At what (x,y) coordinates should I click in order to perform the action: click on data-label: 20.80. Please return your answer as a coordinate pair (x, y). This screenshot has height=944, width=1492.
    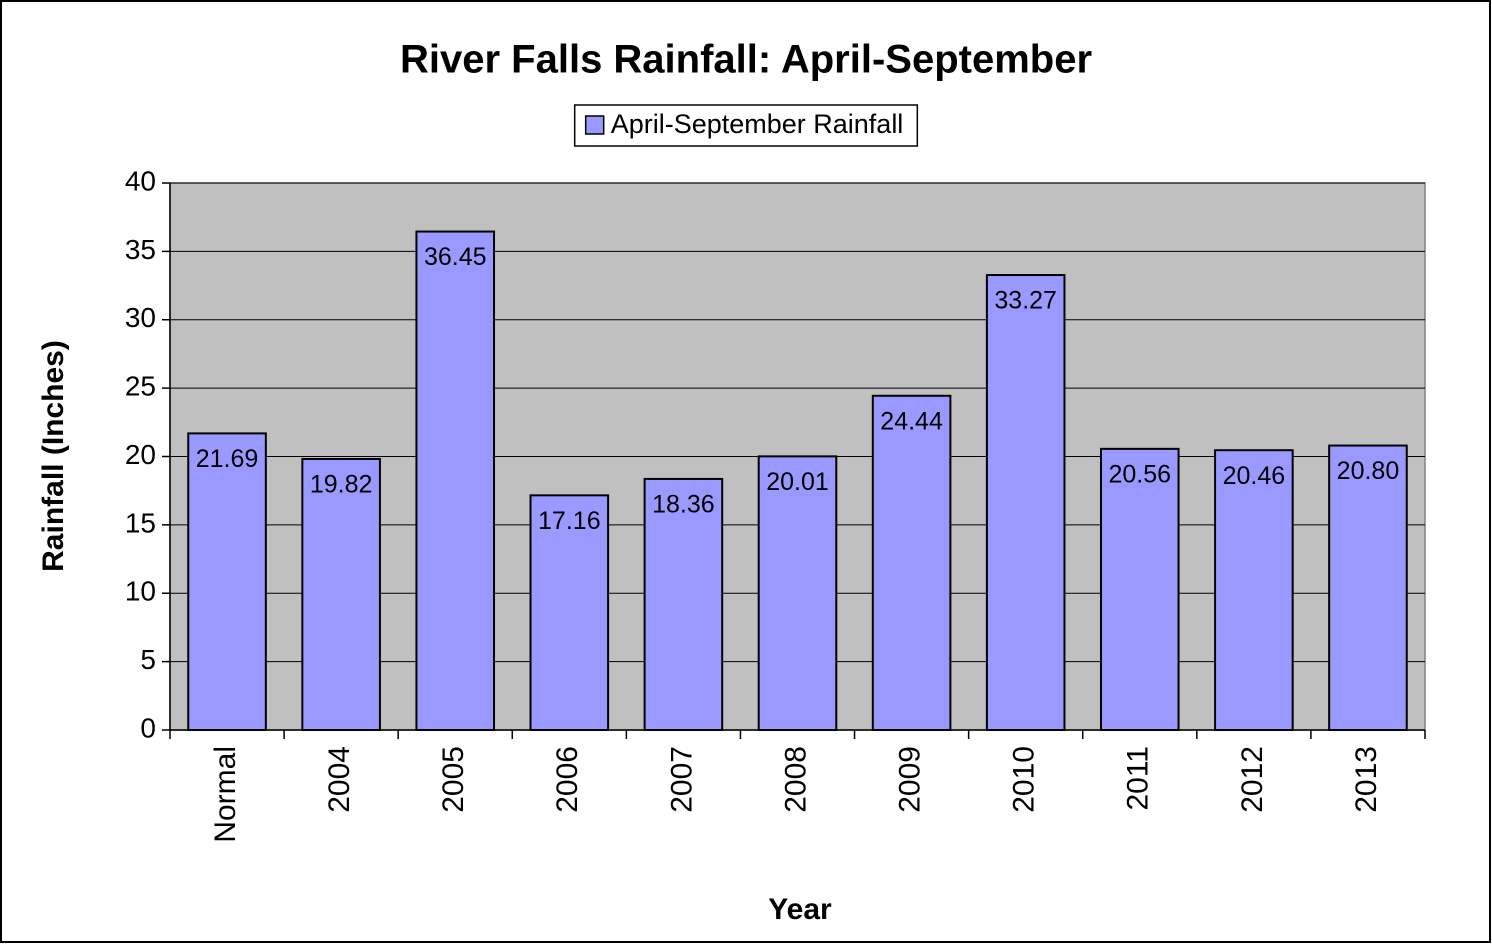
    Looking at the image, I should click on (1368, 471).